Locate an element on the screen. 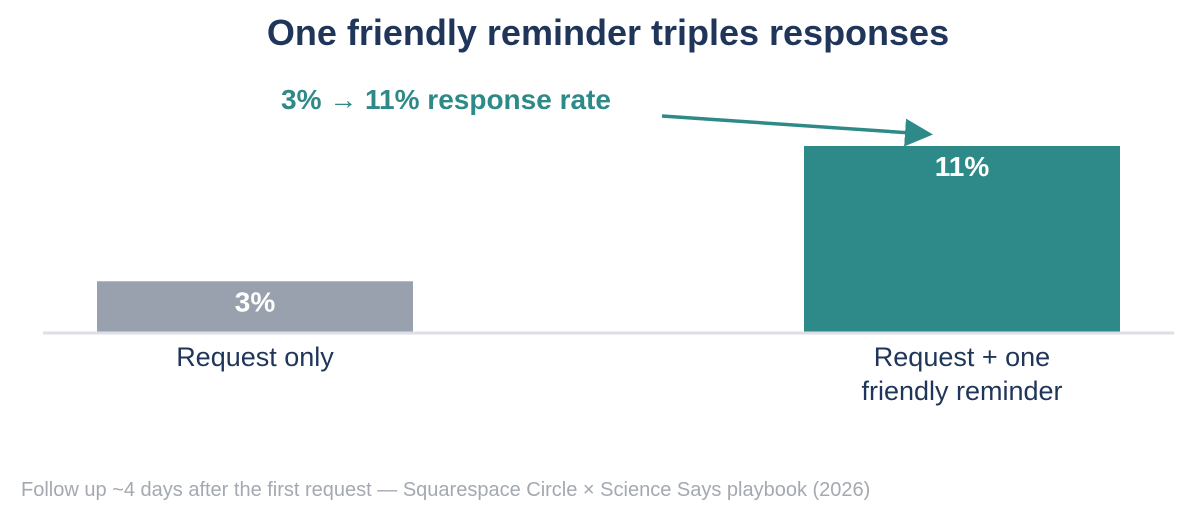 The height and width of the screenshot is (524, 1192). chart-title: One friendly reminder triples responses is located at coordinates (608, 32).